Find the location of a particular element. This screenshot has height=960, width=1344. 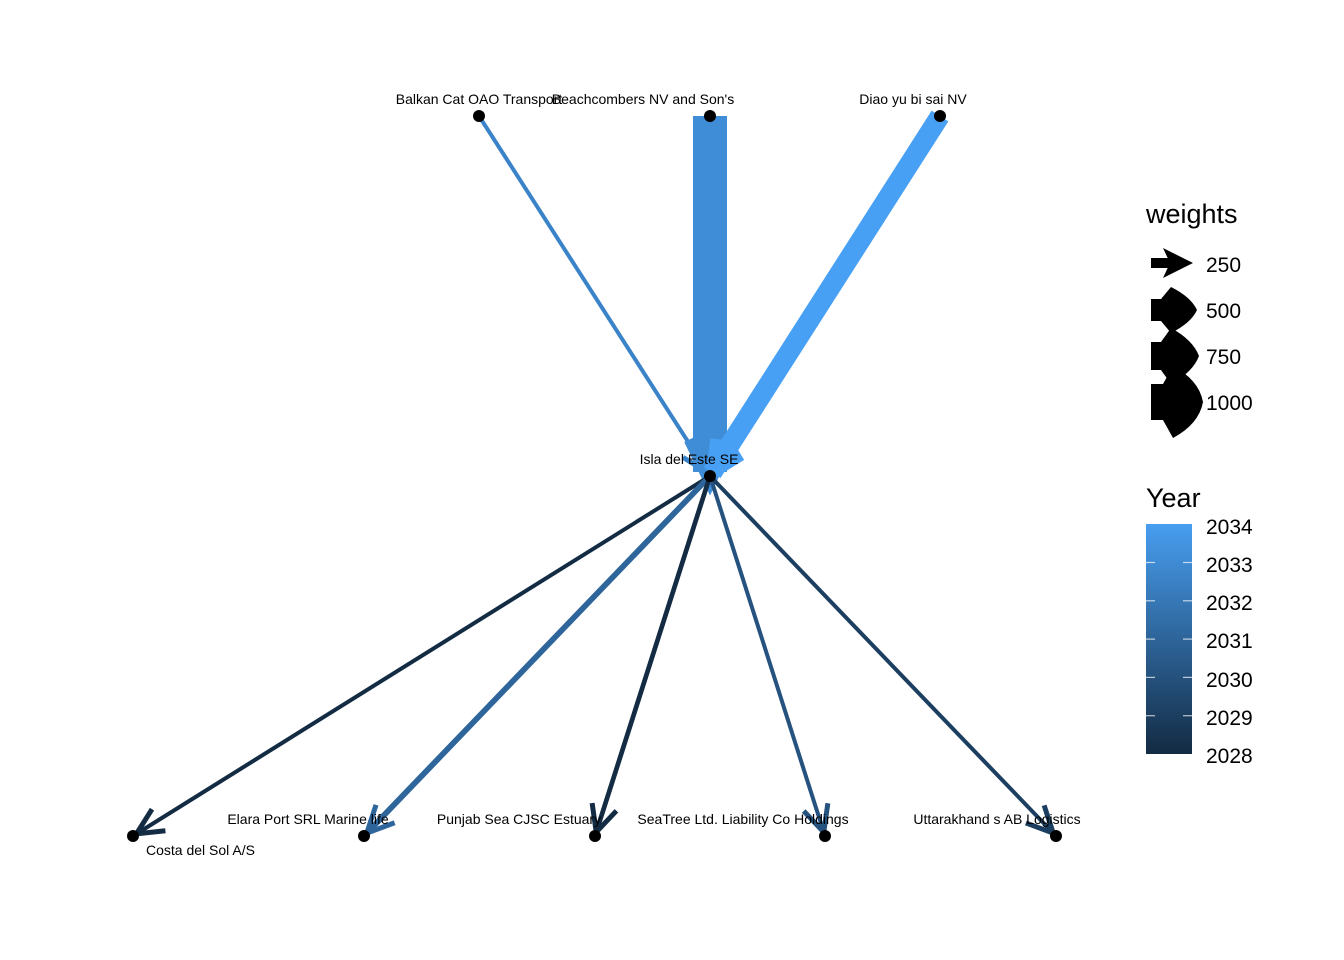

year-legend: Year 2034 2033 2032 2031 2030 2029 2028 is located at coordinates (1199, 625).